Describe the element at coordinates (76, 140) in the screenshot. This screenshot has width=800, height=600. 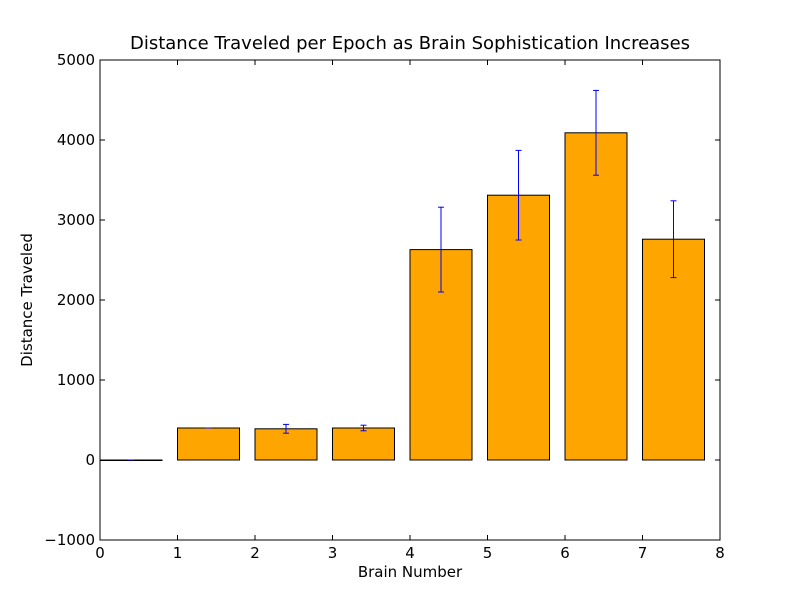
I see `y-tick-label: 4000` at that location.